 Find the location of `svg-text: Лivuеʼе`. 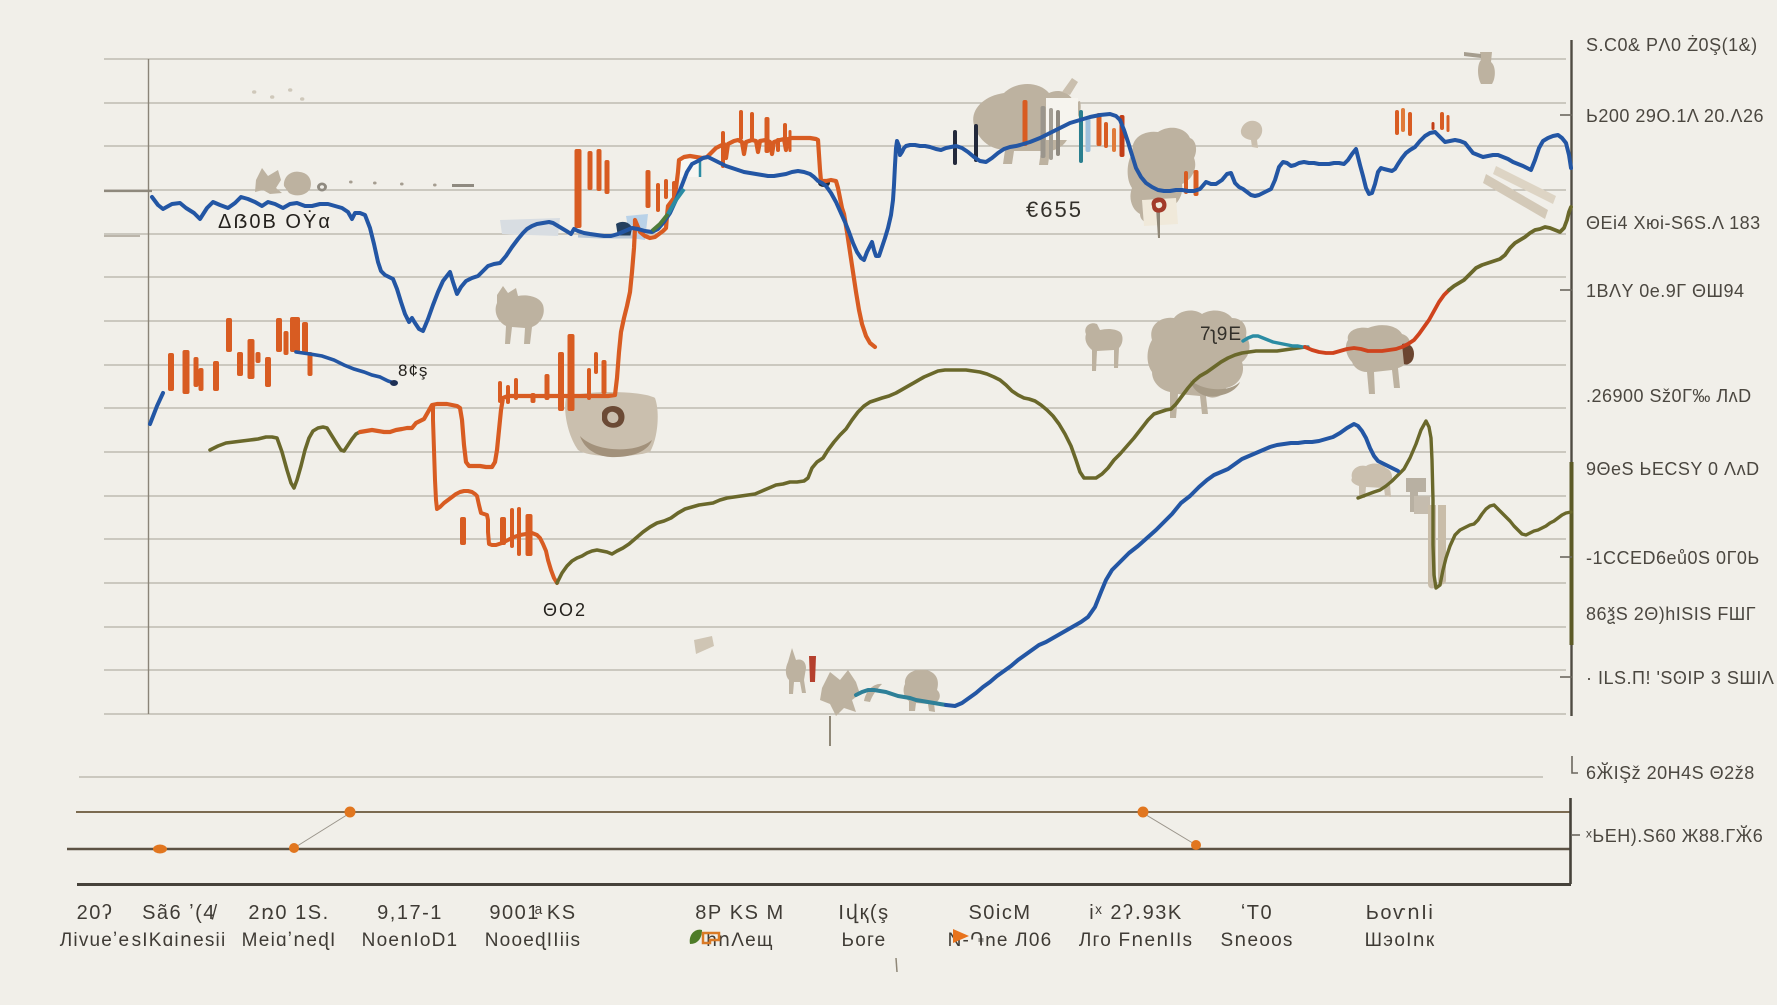

svg-text: Лivuеʼе is located at coordinates (95, 940).